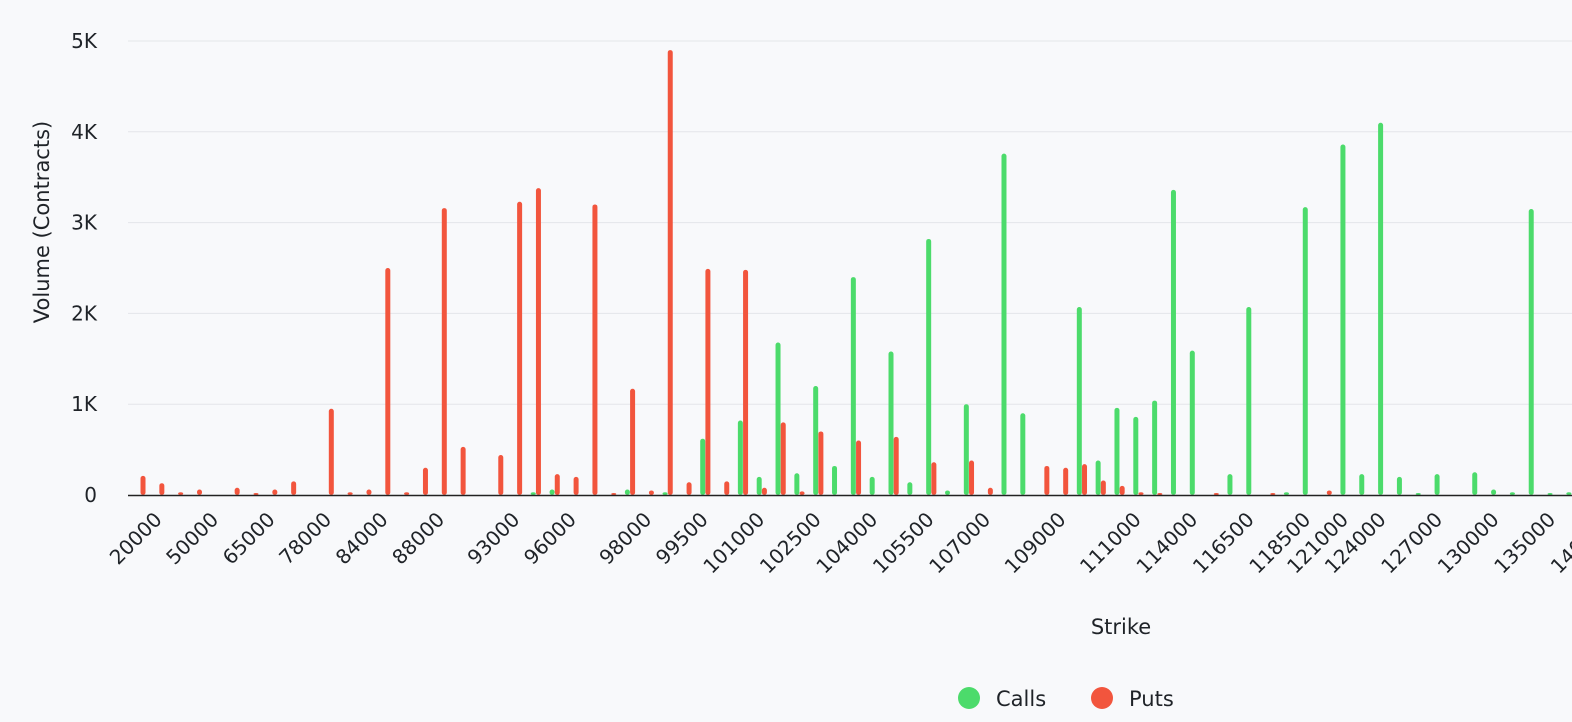 This screenshot has height=722, width=1572. Describe the element at coordinates (1132, 699) in the screenshot. I see `legend-item-puts: Puts` at that location.